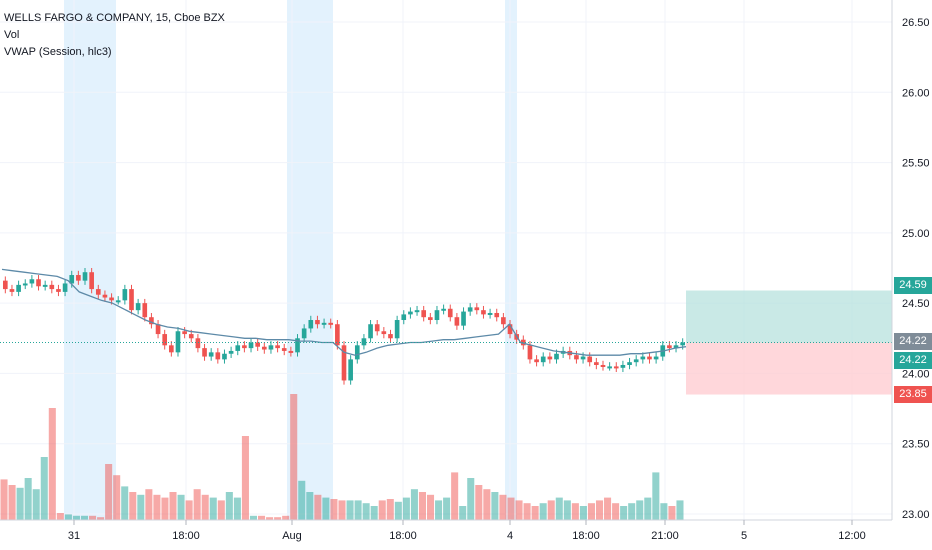 The height and width of the screenshot is (550, 932). What do you see at coordinates (403, 536) in the screenshot?
I see `time-tick-label: 18:00` at bounding box center [403, 536].